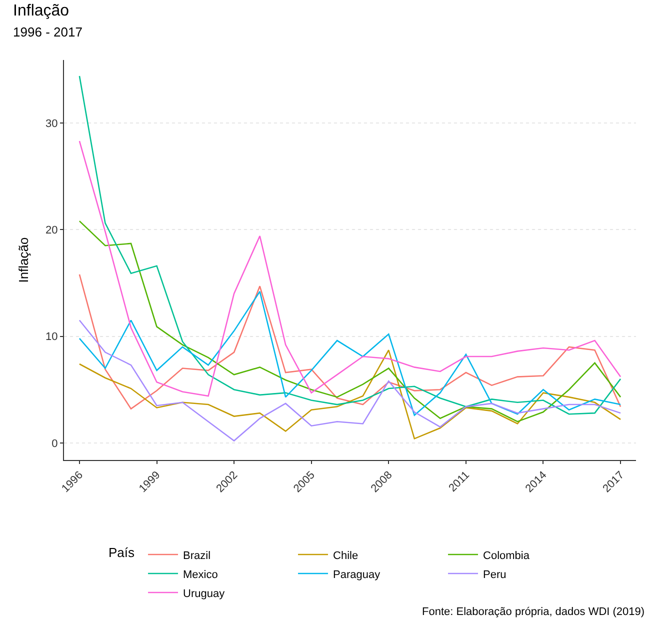 The height and width of the screenshot is (619, 652). What do you see at coordinates (350, 394) in the screenshot?
I see `line-series` at bounding box center [350, 394].